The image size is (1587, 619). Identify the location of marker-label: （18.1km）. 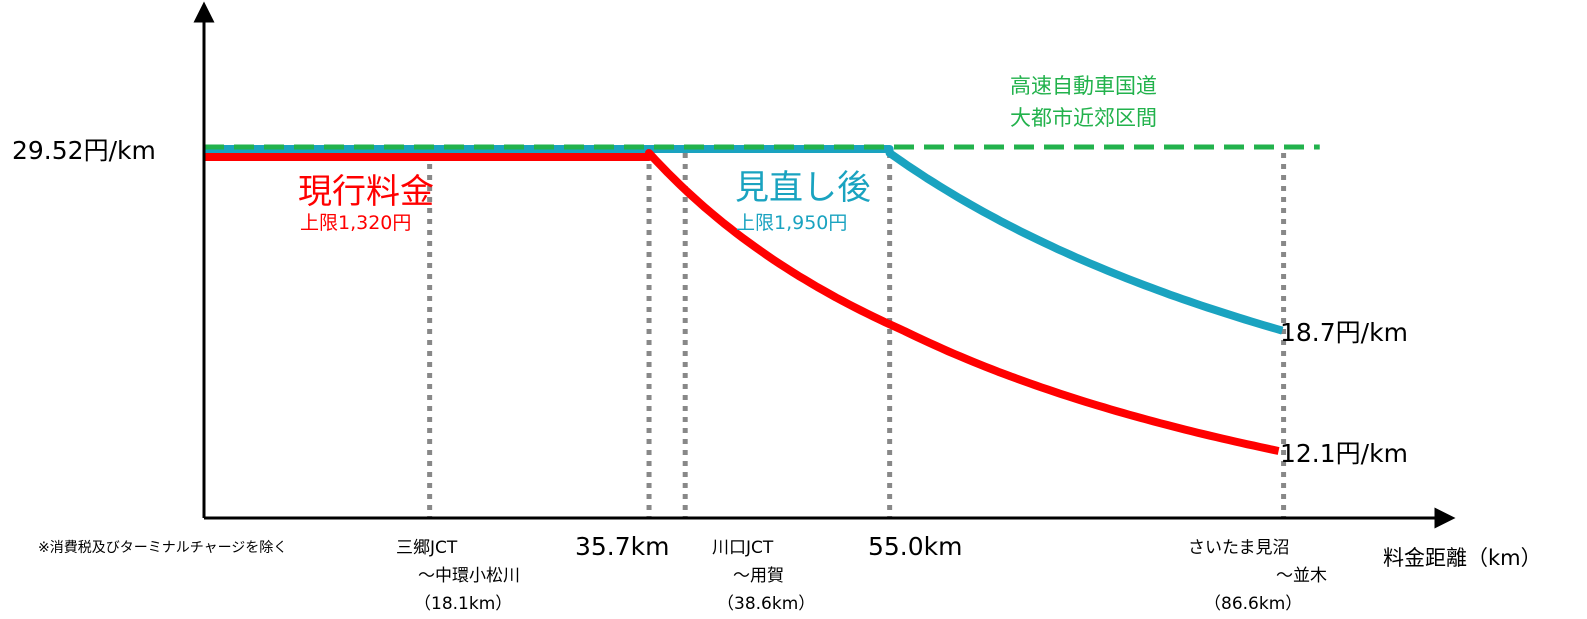
(463, 604).